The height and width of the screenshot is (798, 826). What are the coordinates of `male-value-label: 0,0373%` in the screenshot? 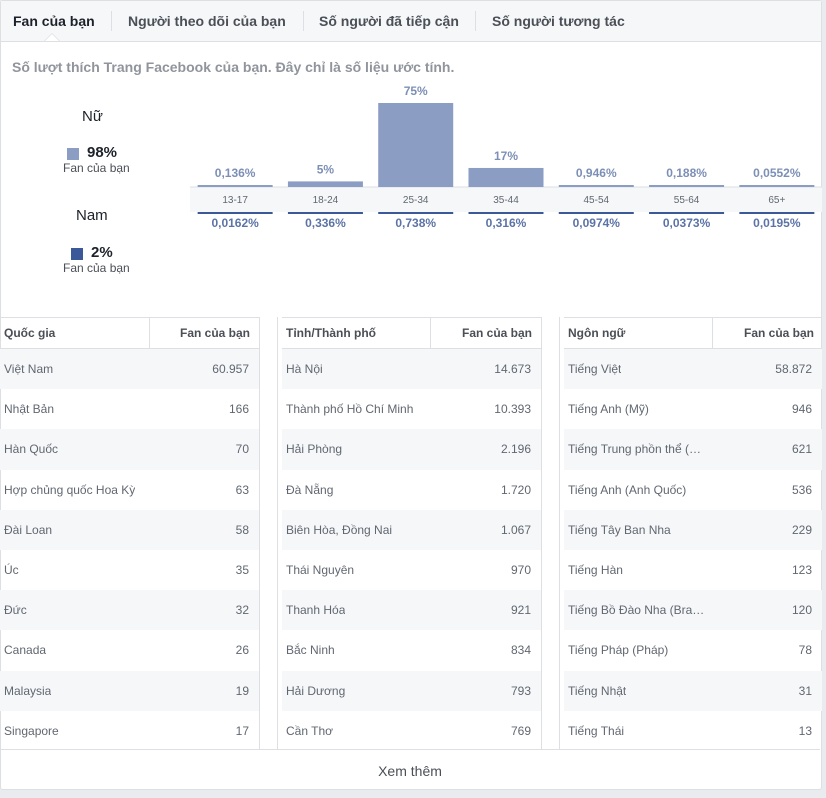 It's located at (687, 223).